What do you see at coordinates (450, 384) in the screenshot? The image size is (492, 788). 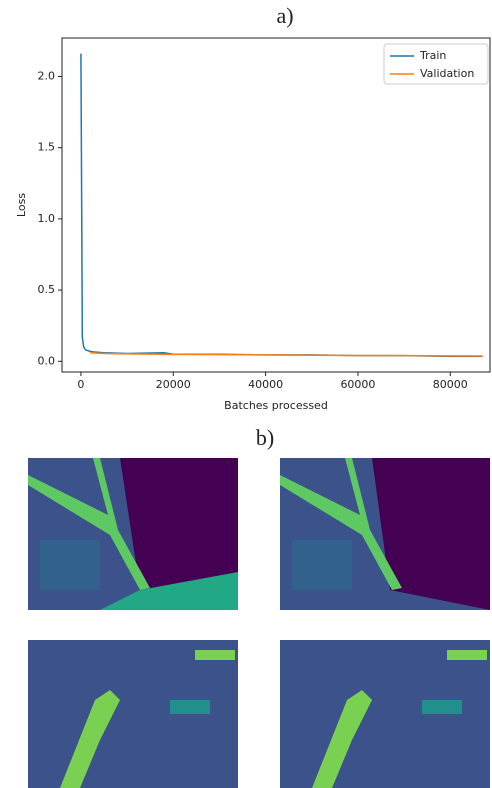 I see `x-tick-label: 80000` at bounding box center [450, 384].